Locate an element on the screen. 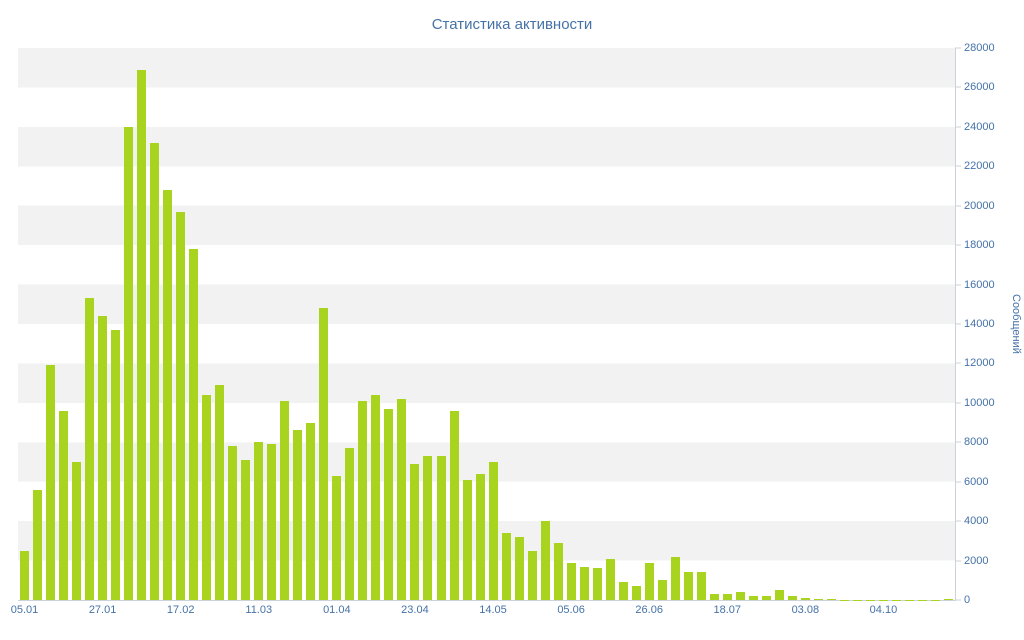  x-axis-label: 14.05 is located at coordinates (493, 610).